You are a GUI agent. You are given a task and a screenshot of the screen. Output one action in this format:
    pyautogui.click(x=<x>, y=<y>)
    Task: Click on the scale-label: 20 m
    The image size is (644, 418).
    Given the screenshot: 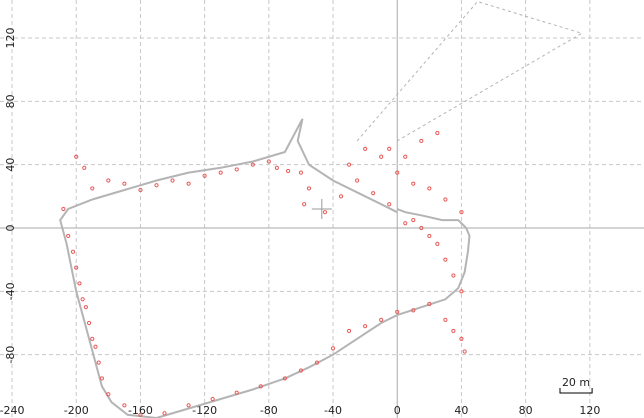 What is the action you would take?
    pyautogui.click(x=576, y=382)
    